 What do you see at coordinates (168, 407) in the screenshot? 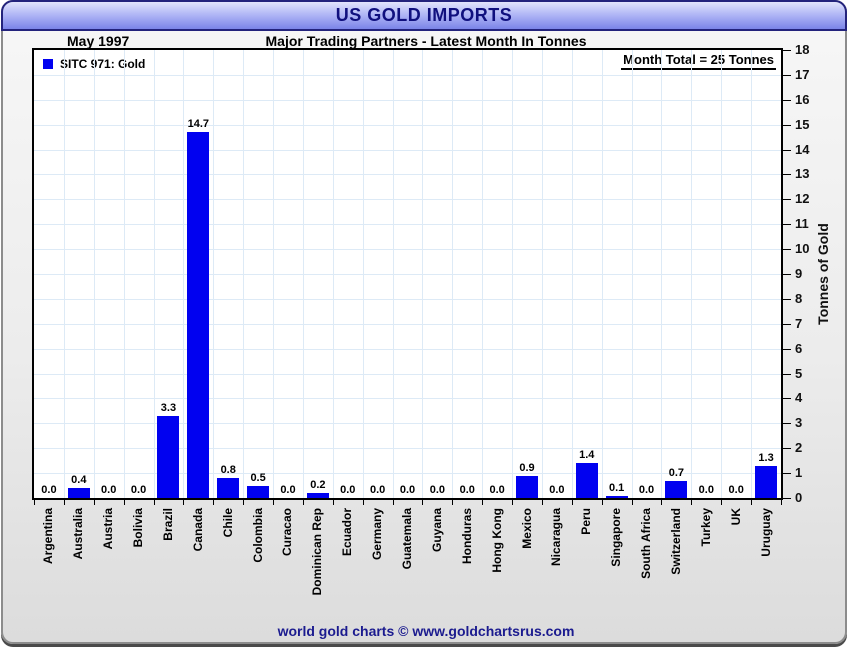
I see `bar-value-label: 3.3` at bounding box center [168, 407].